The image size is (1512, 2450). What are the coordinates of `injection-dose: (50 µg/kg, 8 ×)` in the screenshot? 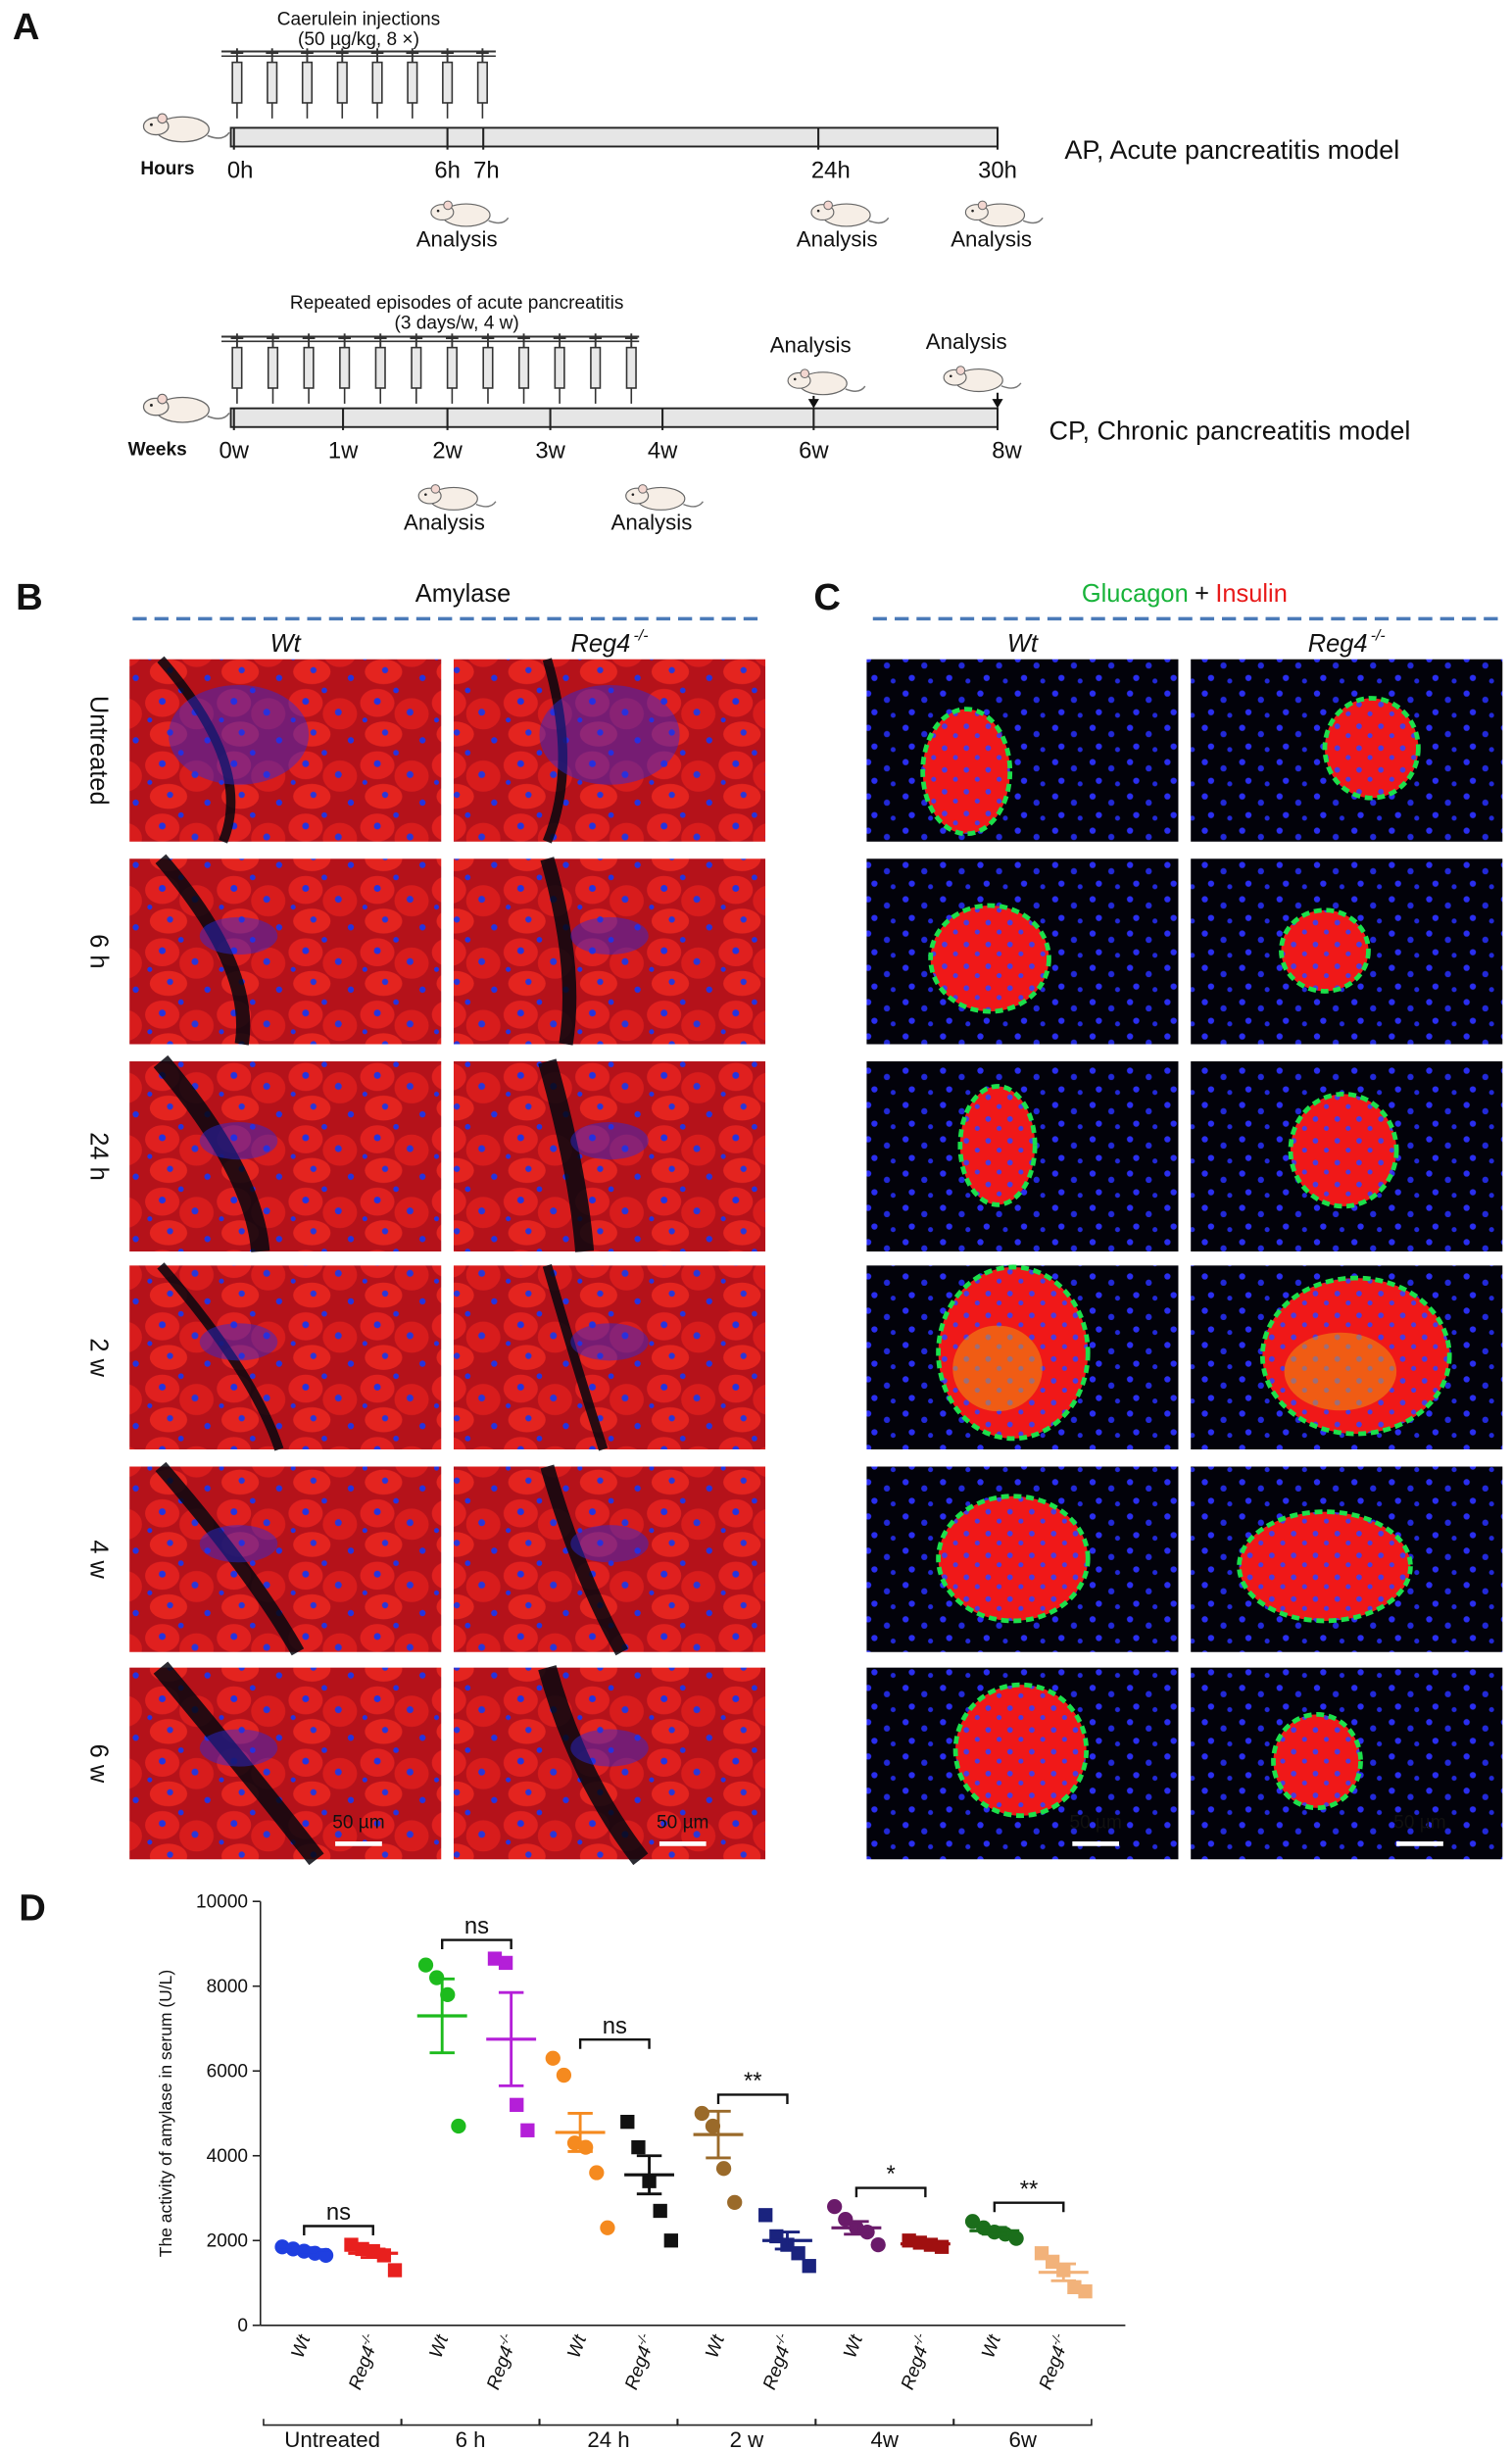 It's located at (358, 39).